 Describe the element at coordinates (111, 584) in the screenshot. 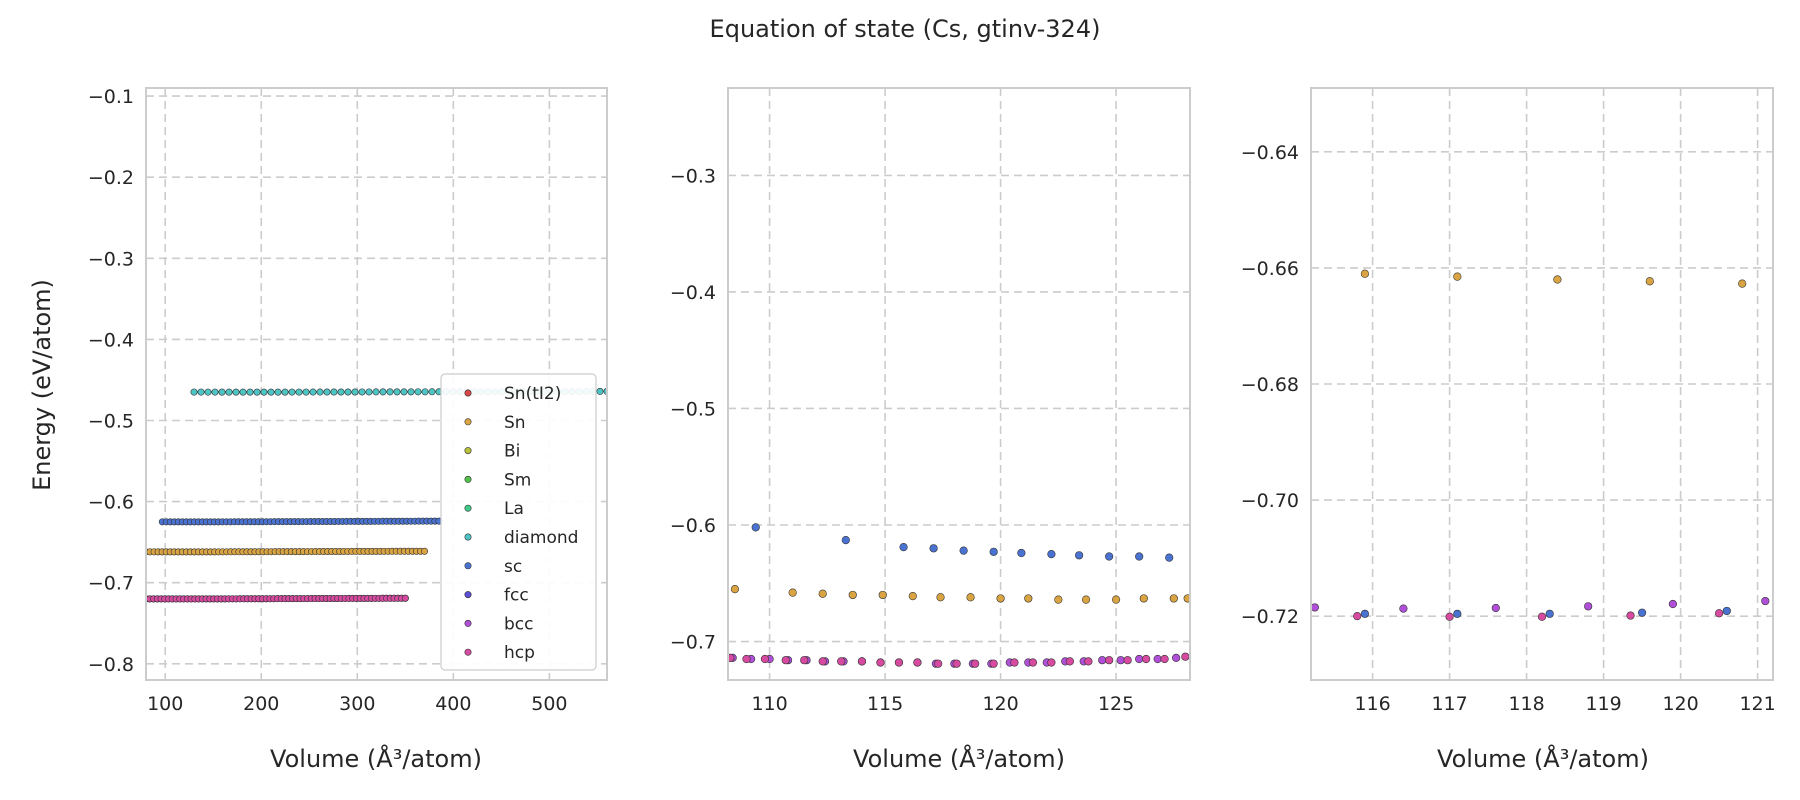

I see `y-tick-label: −0.7` at that location.